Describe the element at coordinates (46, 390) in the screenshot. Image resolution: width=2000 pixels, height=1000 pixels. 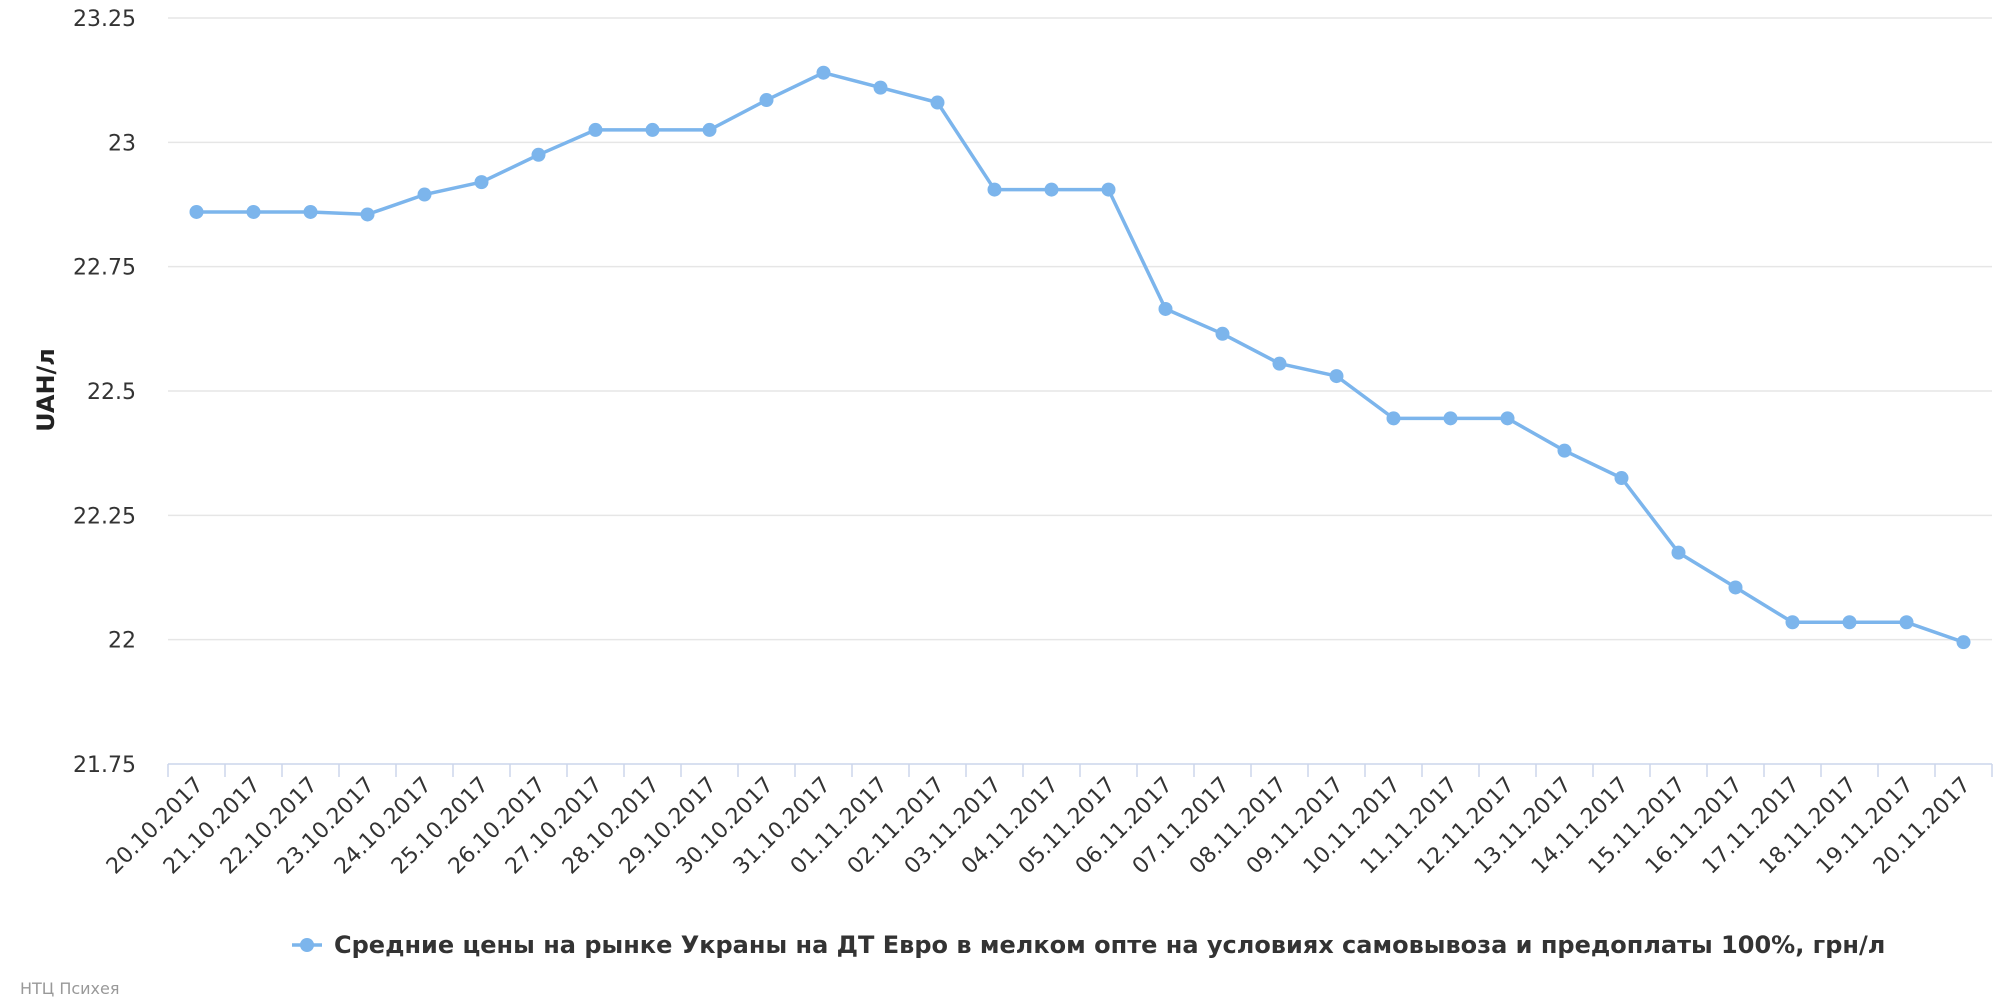
I see `y-axis-title: UAH/л` at that location.